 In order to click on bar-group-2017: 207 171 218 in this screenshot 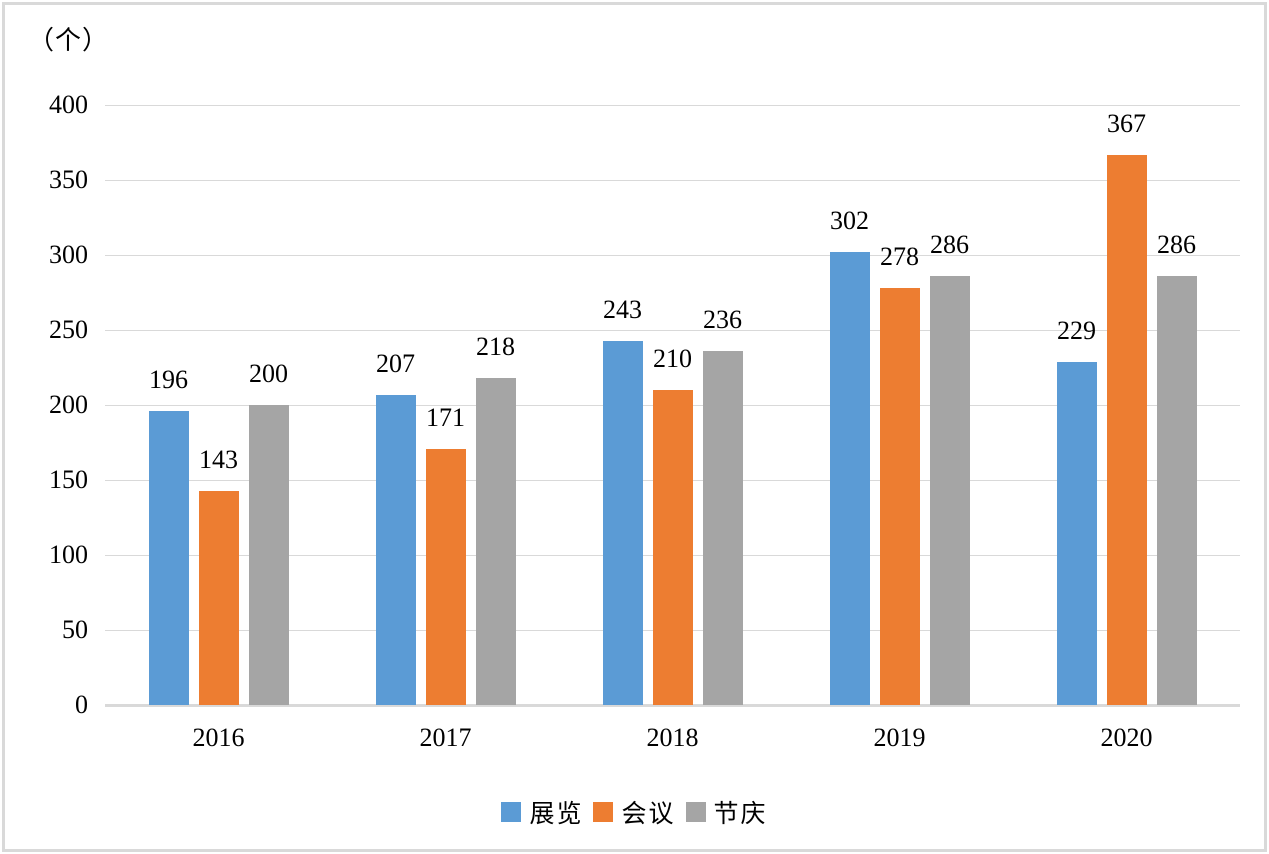, I will do `click(445, 405)`.